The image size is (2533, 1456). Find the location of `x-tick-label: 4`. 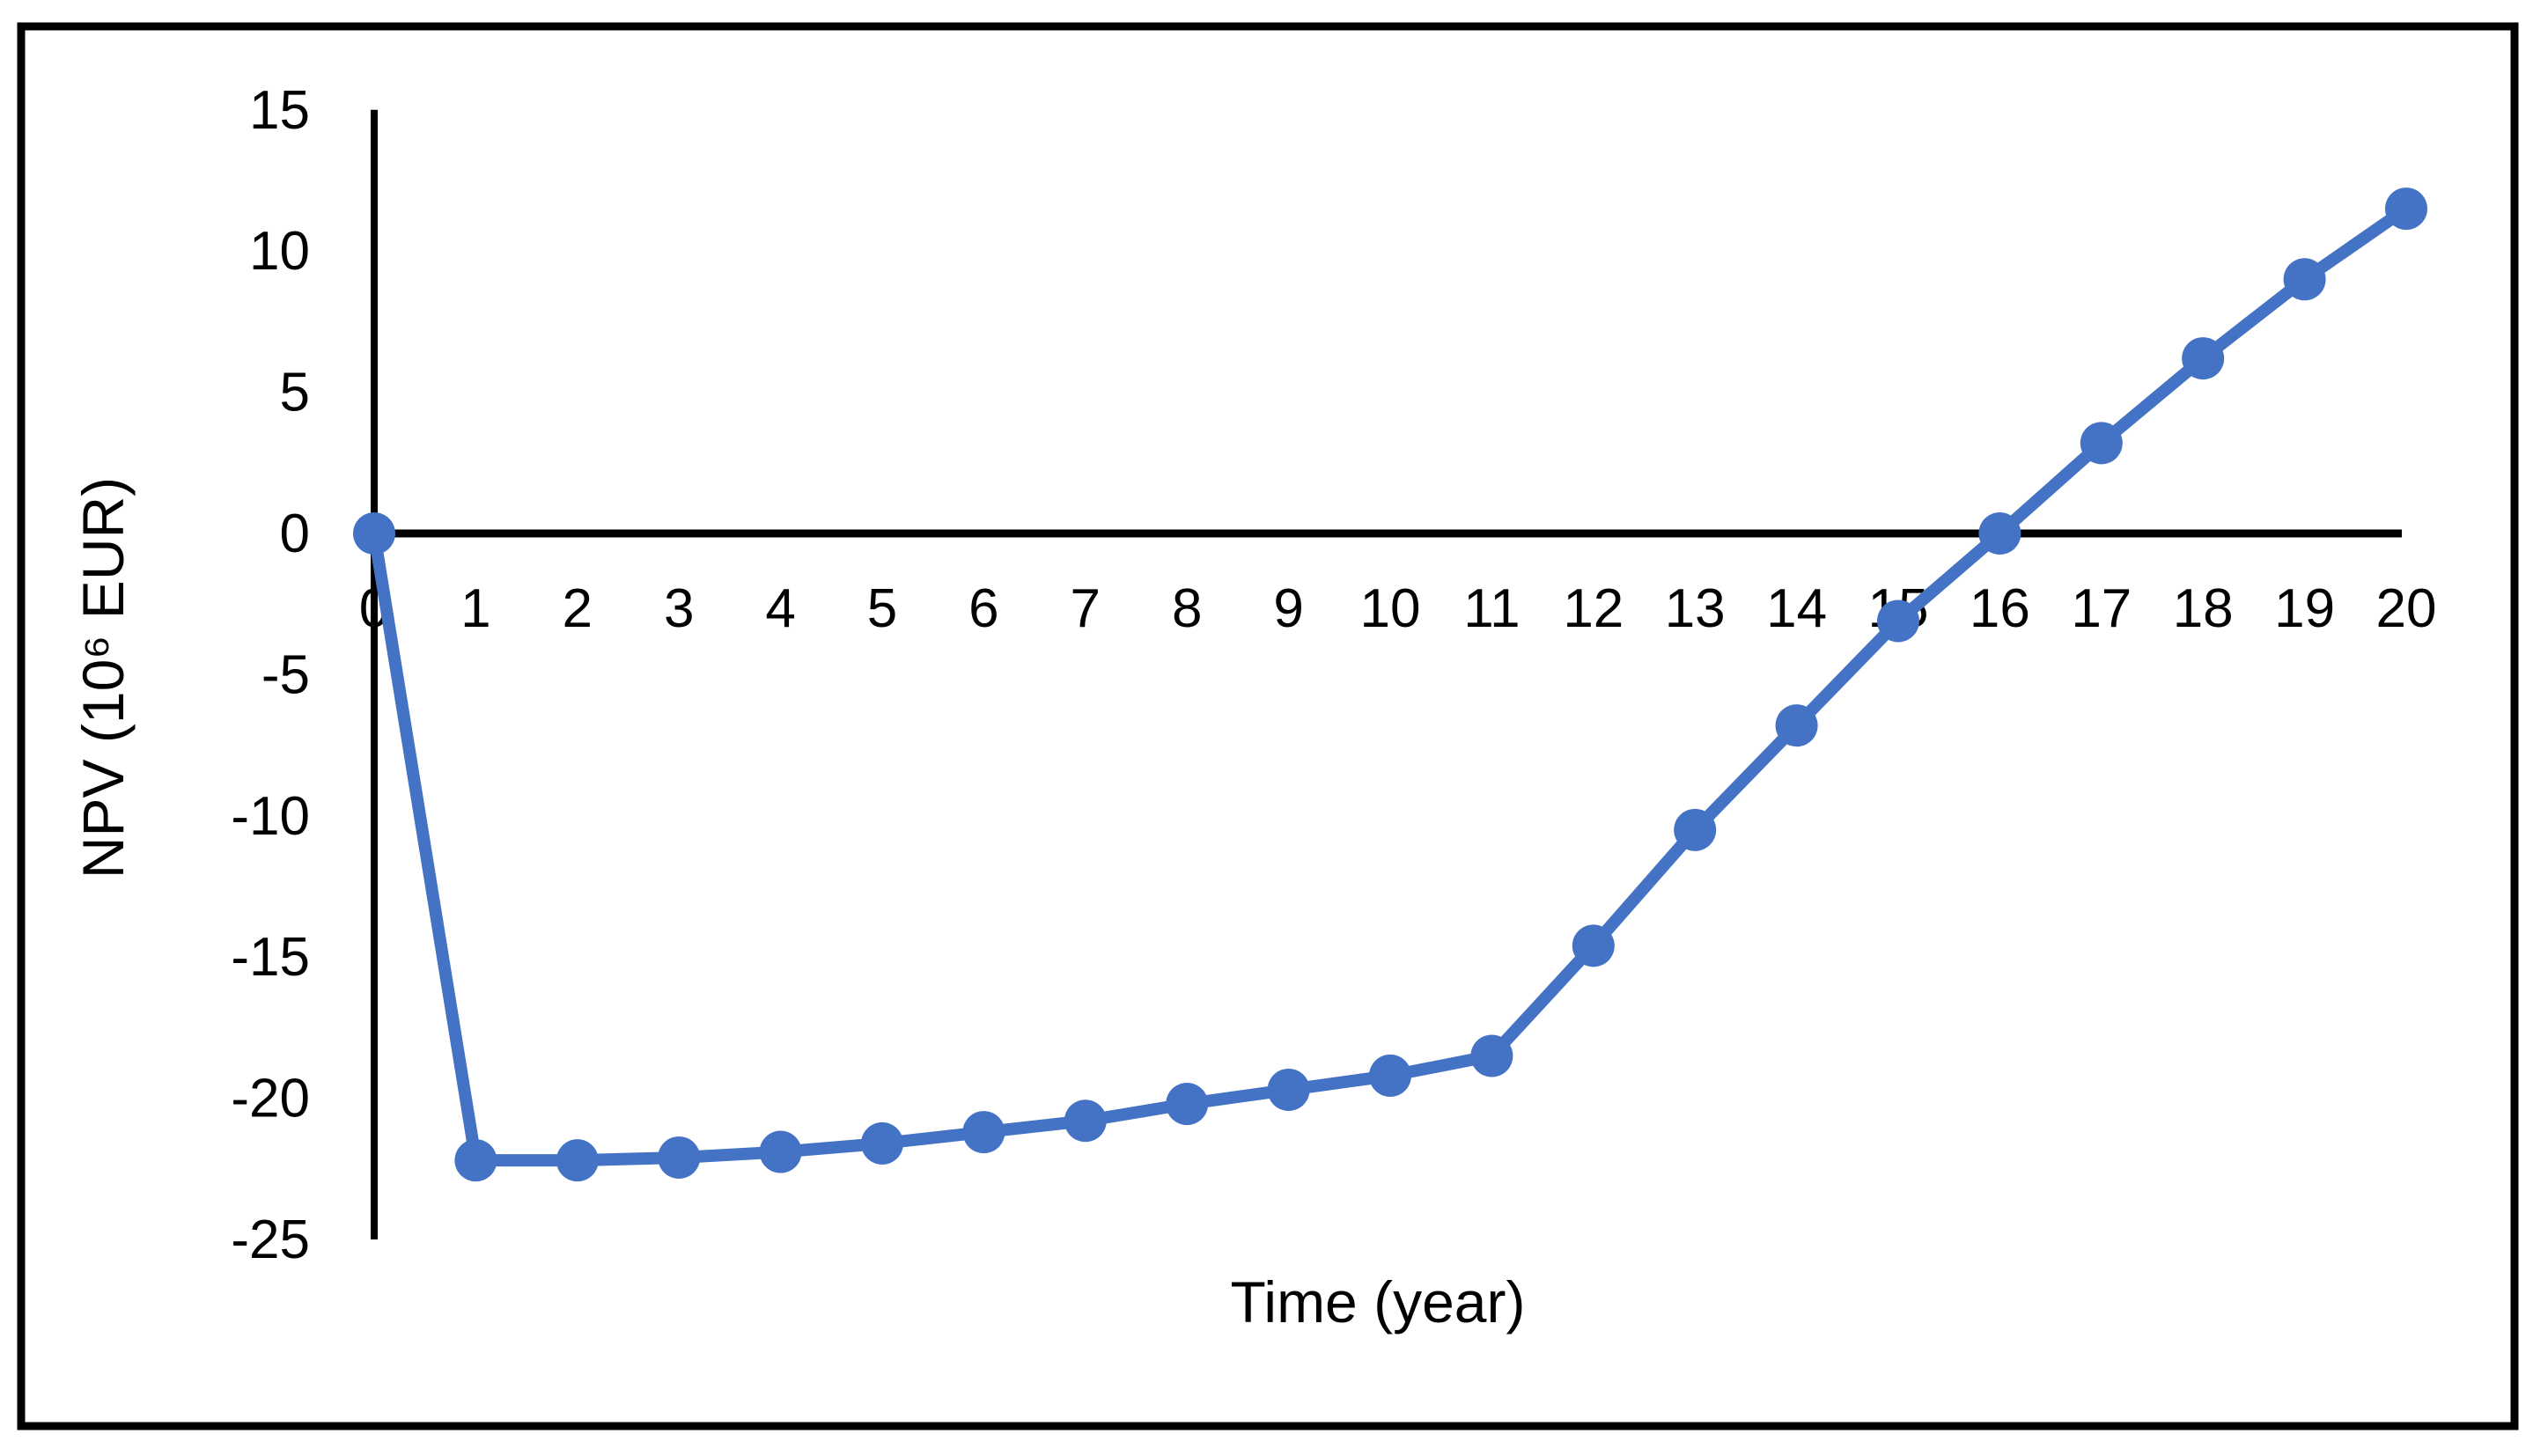

x-tick-label: 4 is located at coordinates (780, 608).